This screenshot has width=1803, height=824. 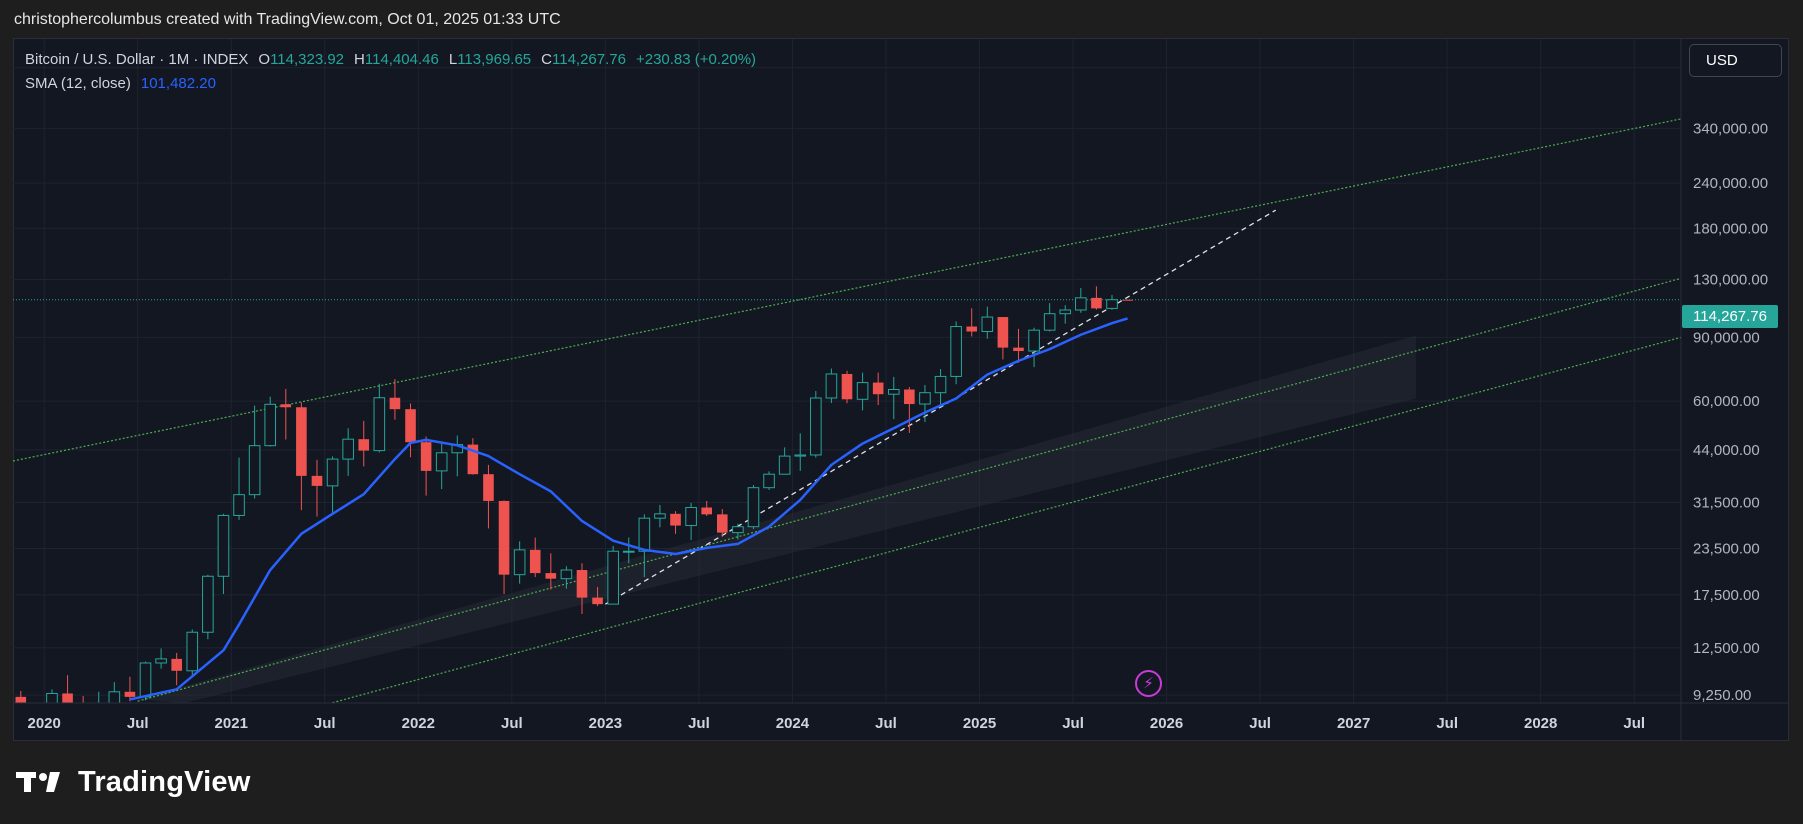 I want to click on x-tick-label: 2024, so click(x=793, y=723).